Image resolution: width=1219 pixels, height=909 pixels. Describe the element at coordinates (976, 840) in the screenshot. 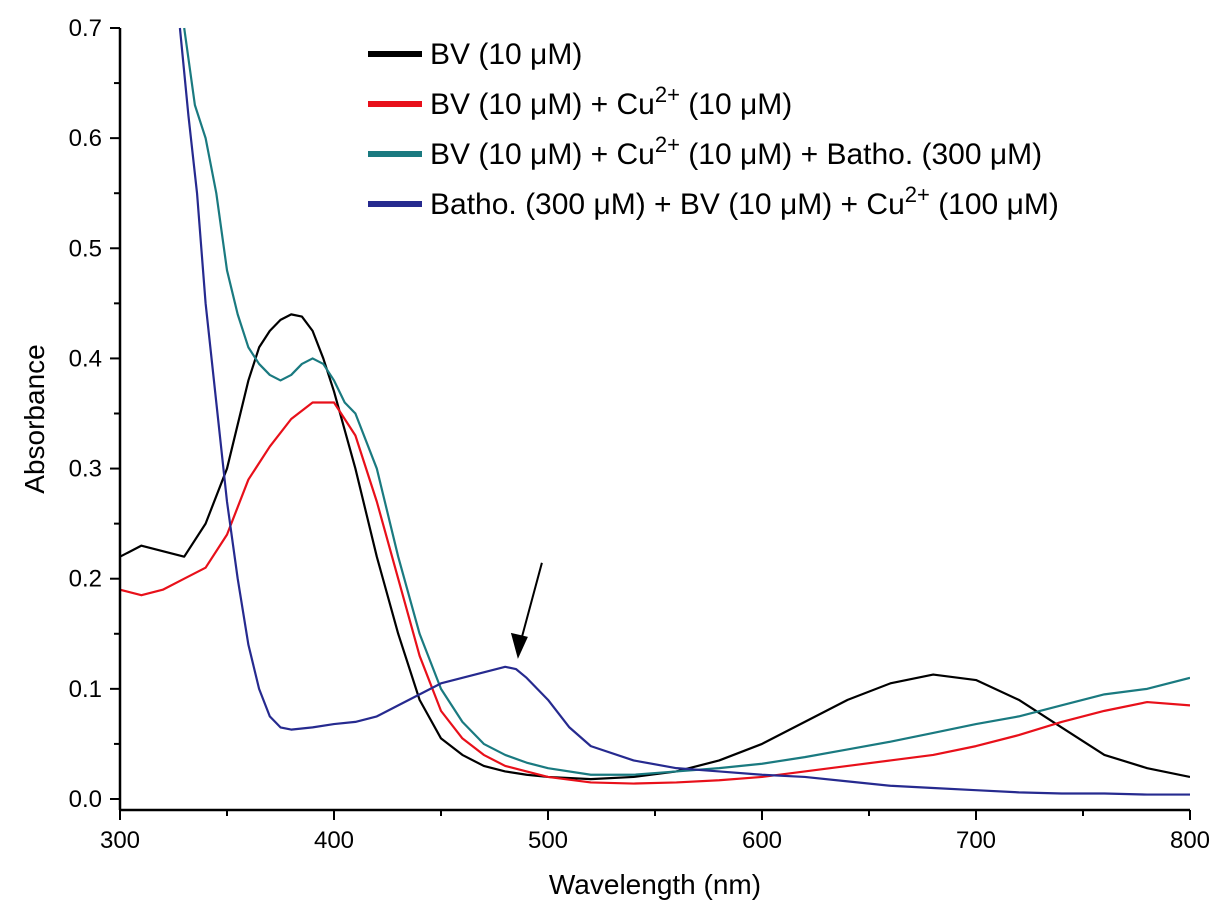

I see `x-tick-label: 700` at that location.